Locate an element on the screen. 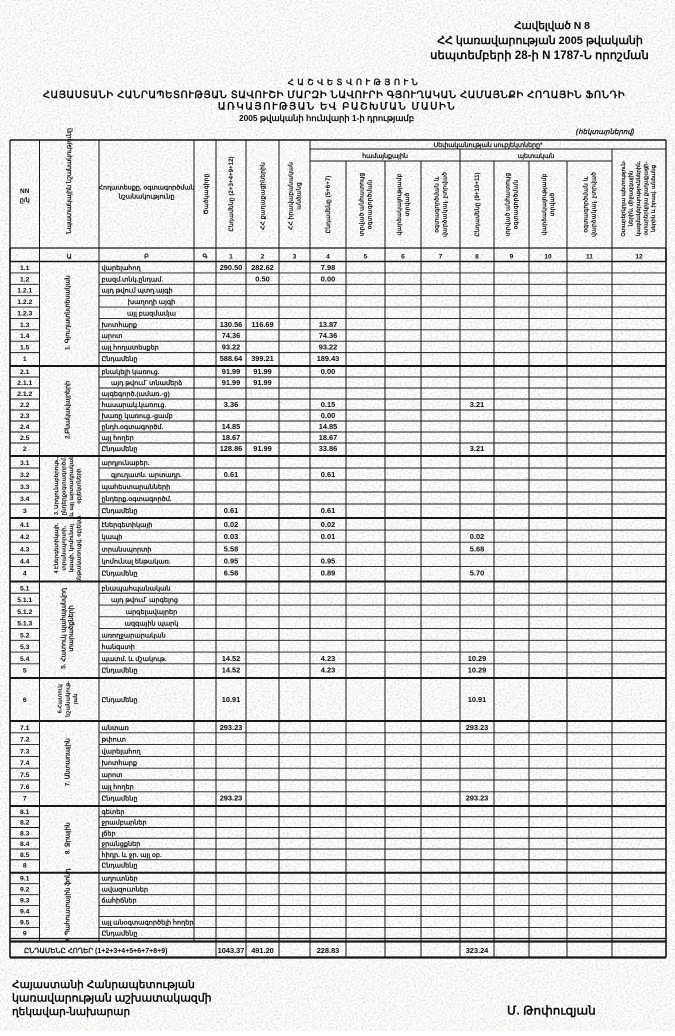 The image size is (675, 1036). svg-text: այգեգործ.(ամառ.-ց) is located at coordinates (136, 394).